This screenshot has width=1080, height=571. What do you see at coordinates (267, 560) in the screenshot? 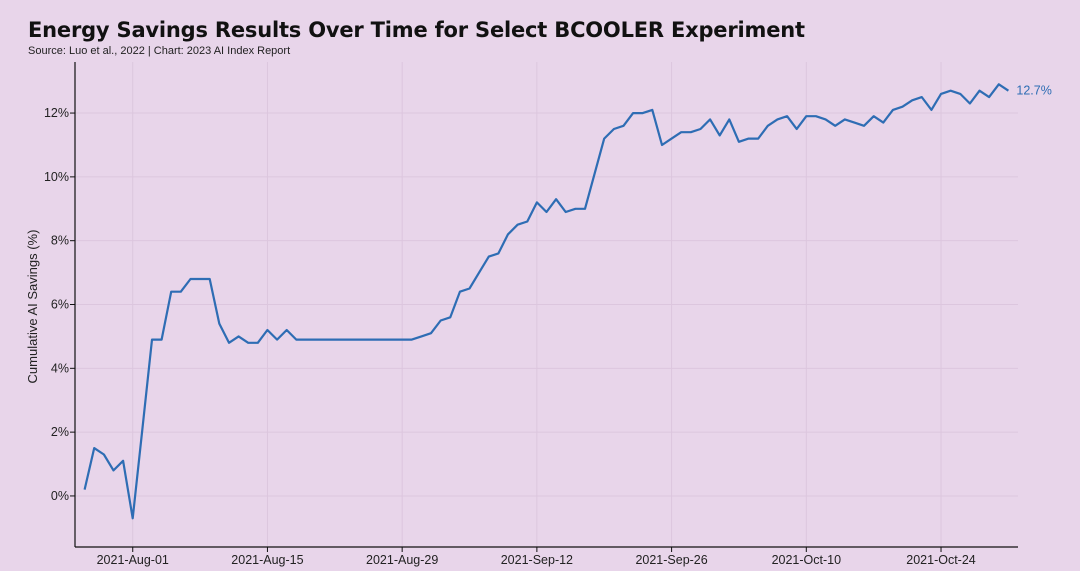
I see `x-tick-label: 2021-Aug-15` at bounding box center [267, 560].